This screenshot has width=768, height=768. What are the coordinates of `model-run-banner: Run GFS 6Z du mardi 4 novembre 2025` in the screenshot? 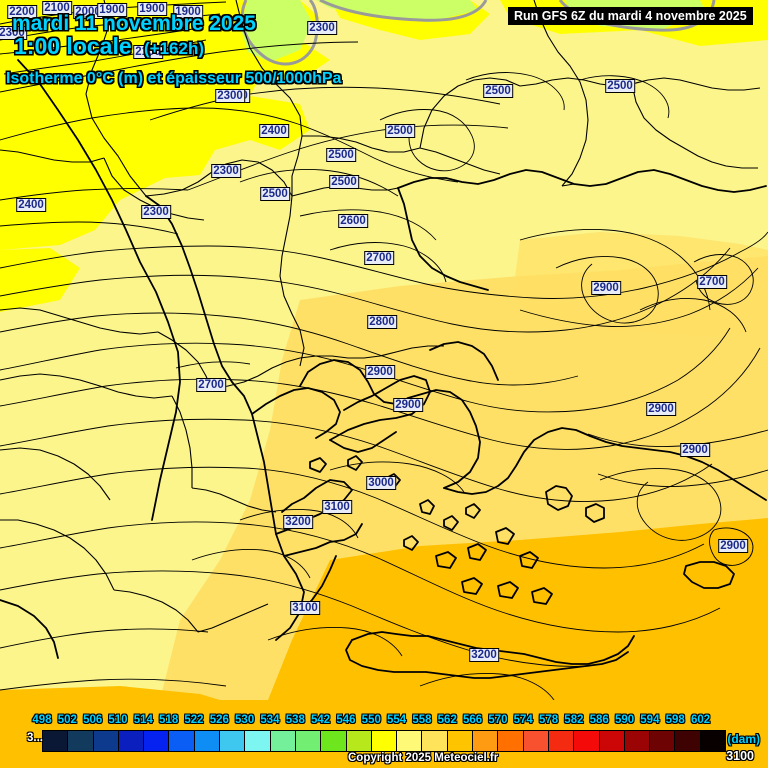 It's located at (630, 16).